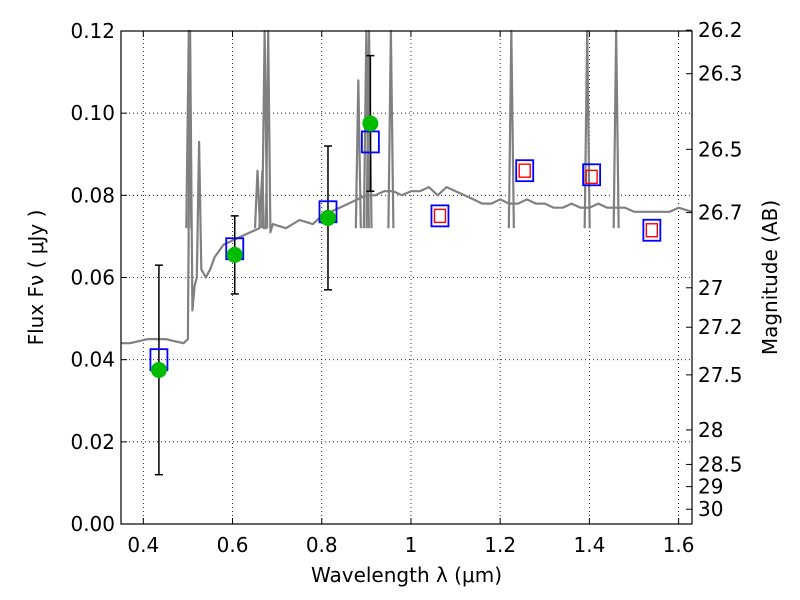 The width and height of the screenshot is (800, 600). What do you see at coordinates (406, 575) in the screenshot?
I see `x-axis-title: Wavelength λ (μm)` at bounding box center [406, 575].